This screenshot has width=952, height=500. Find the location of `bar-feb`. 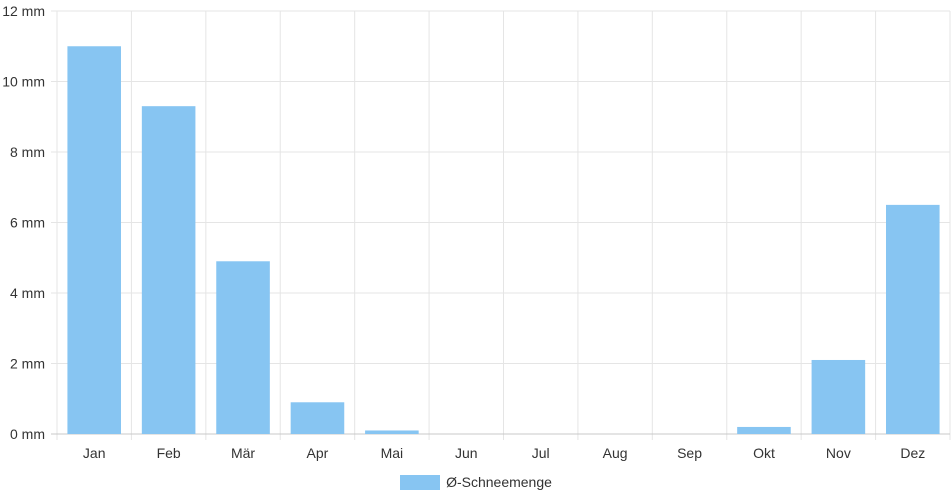

bar-feb is located at coordinates (168, 270).